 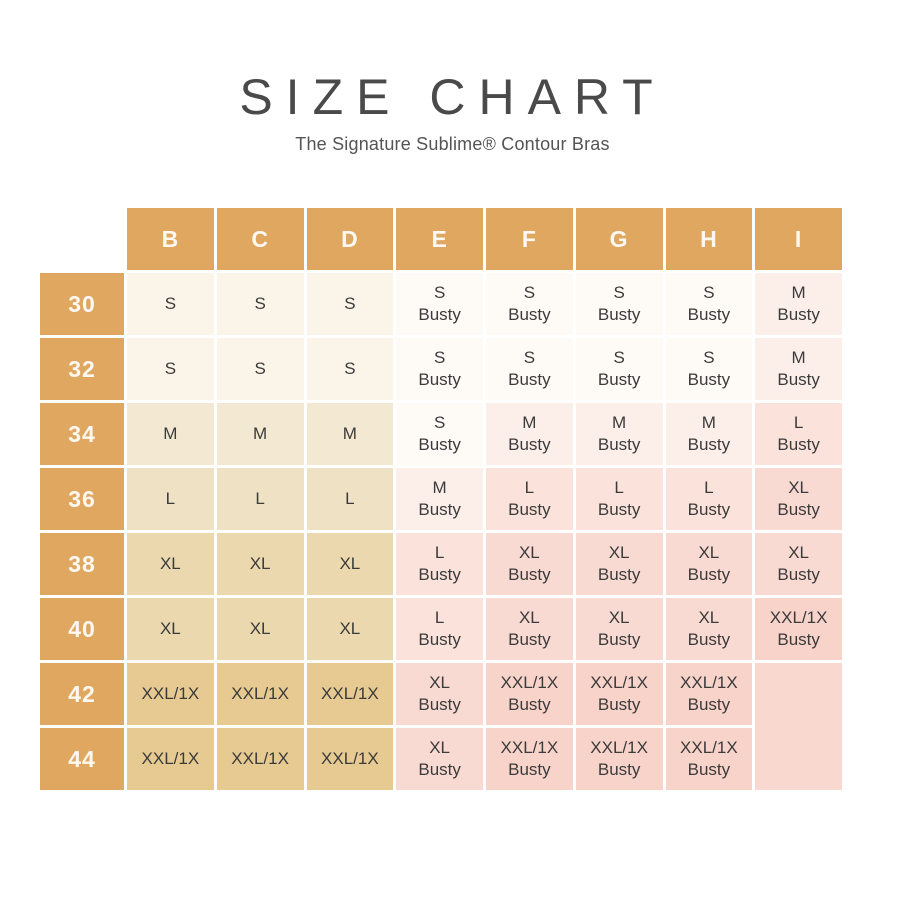 I want to click on size-cell-E36: M Busty, so click(x=439, y=499).